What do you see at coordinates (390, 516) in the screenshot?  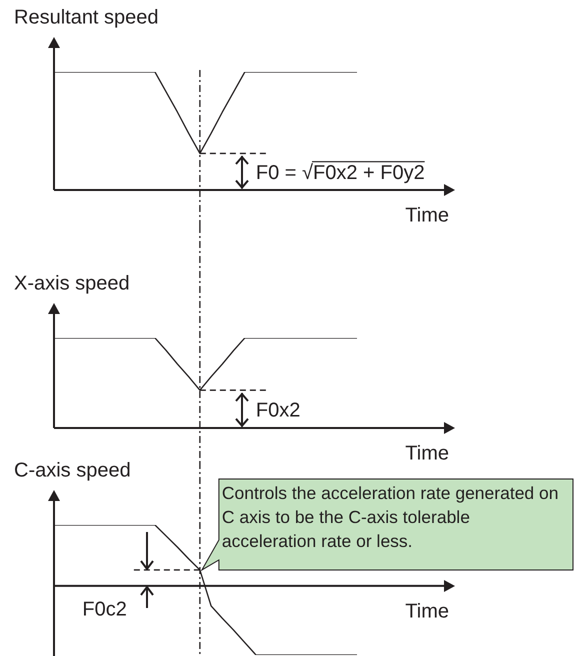 I see `annotation: Controls the acceleration rate generated on C axis to be the C-axis tolerable acceleration rate or less.` at bounding box center [390, 516].